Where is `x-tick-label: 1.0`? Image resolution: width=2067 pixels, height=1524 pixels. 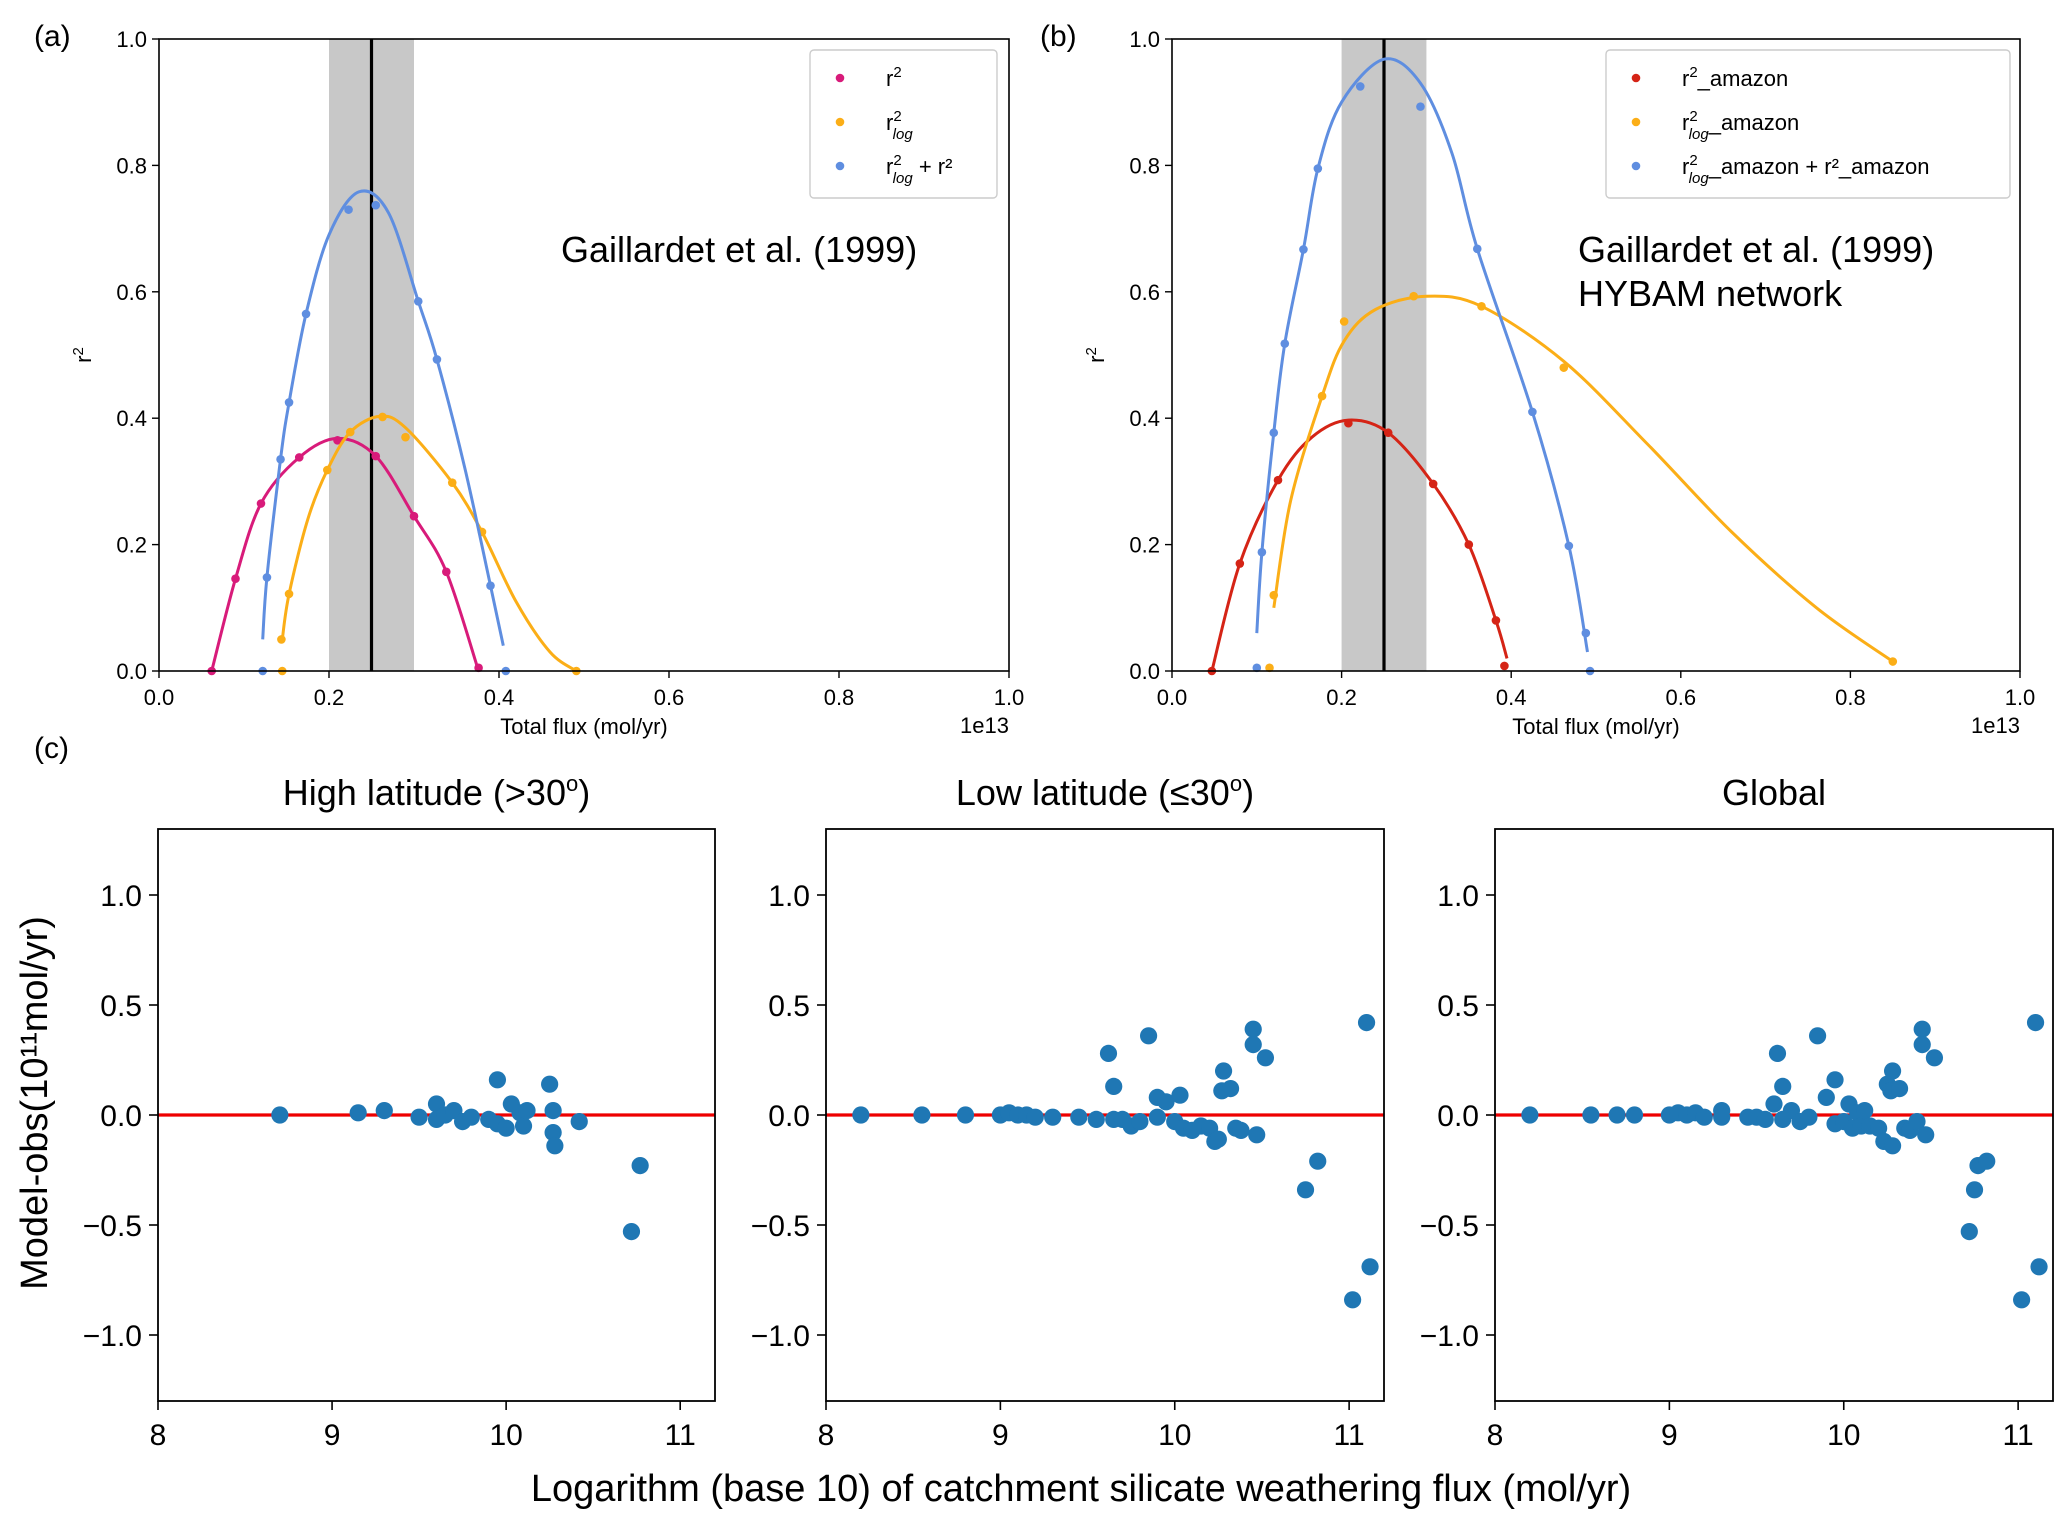 x-tick-label: 1.0 is located at coordinates (1009, 697).